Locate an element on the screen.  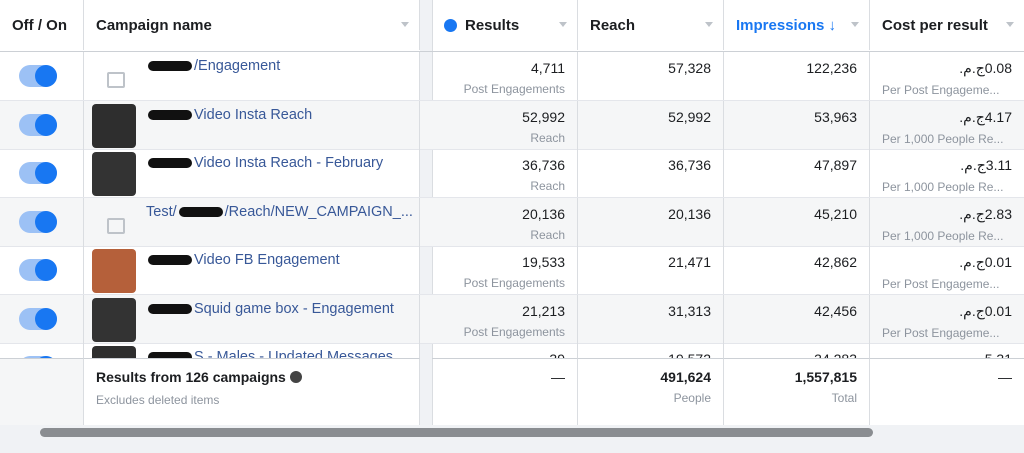
footer-empty is located at coordinates (42, 391).